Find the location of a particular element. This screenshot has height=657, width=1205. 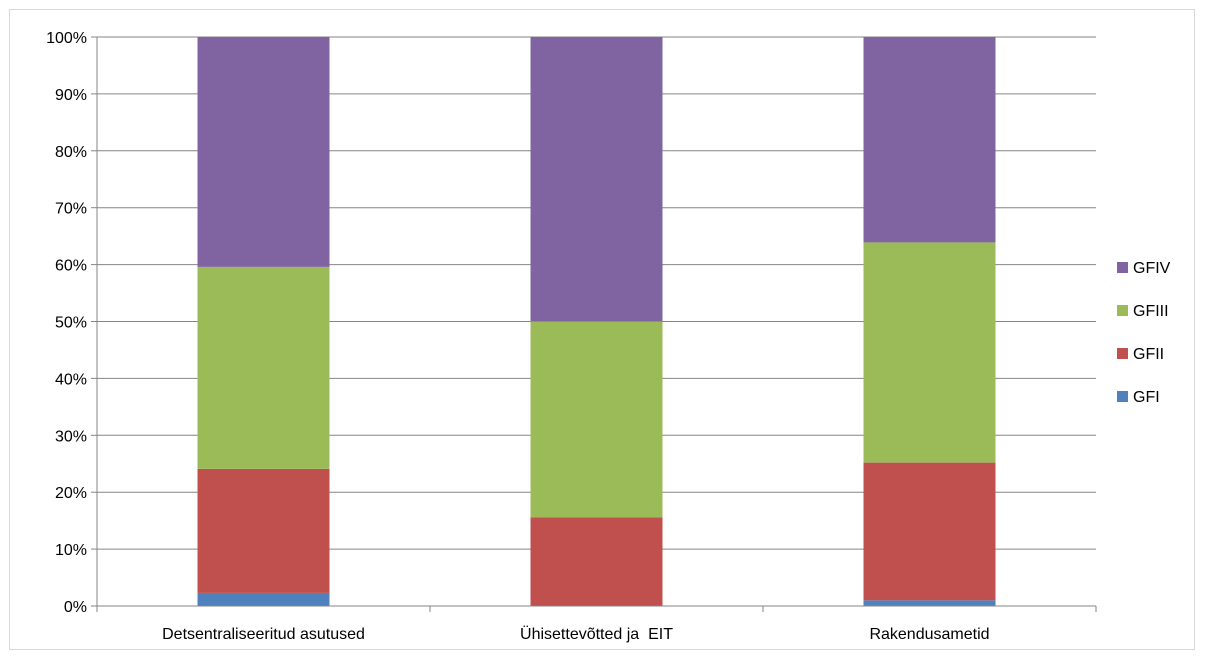

y-tick-label: 50% is located at coordinates (71, 323).